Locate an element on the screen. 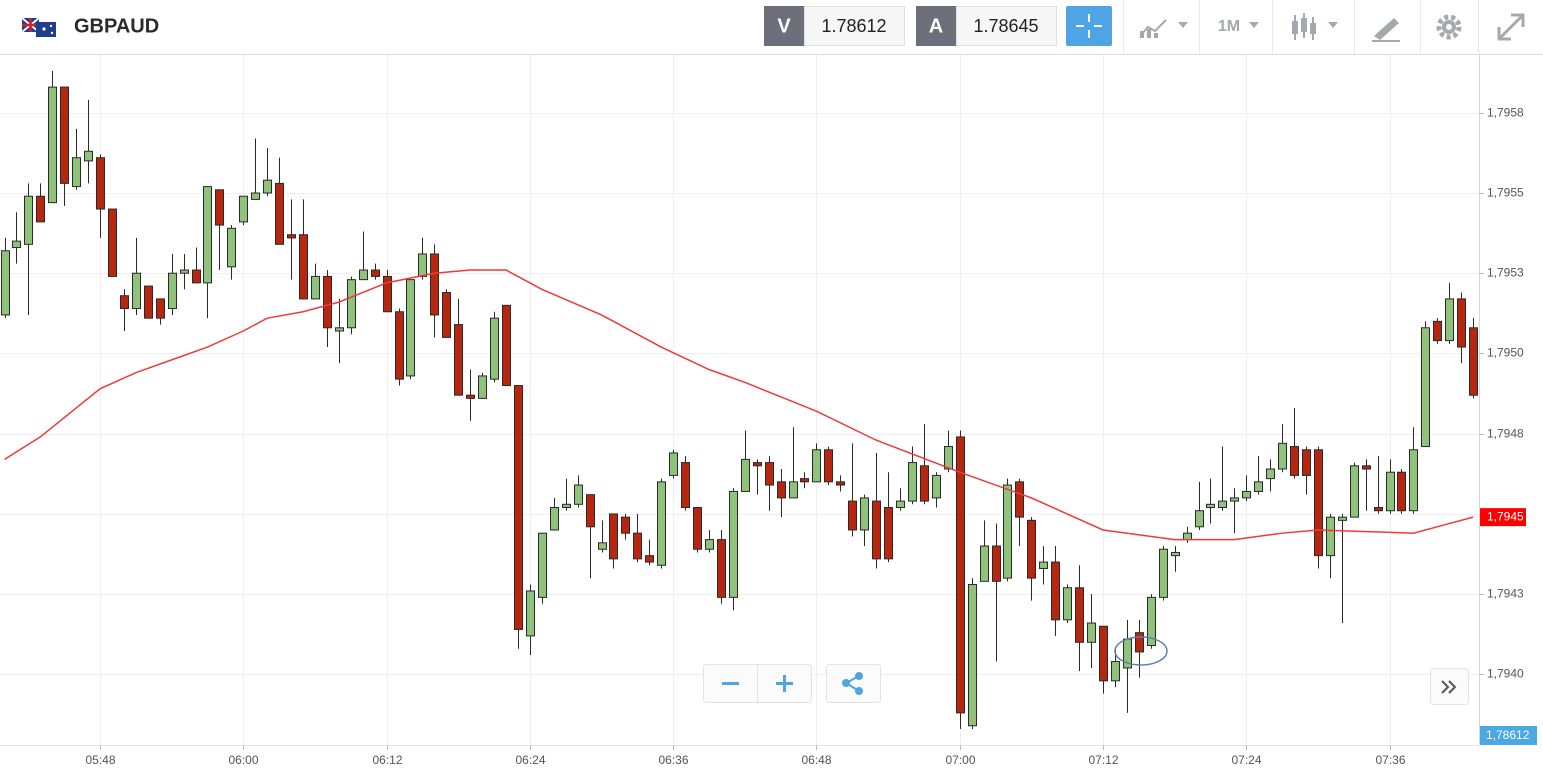  ask-box: A 1.78645 is located at coordinates (986, 26).